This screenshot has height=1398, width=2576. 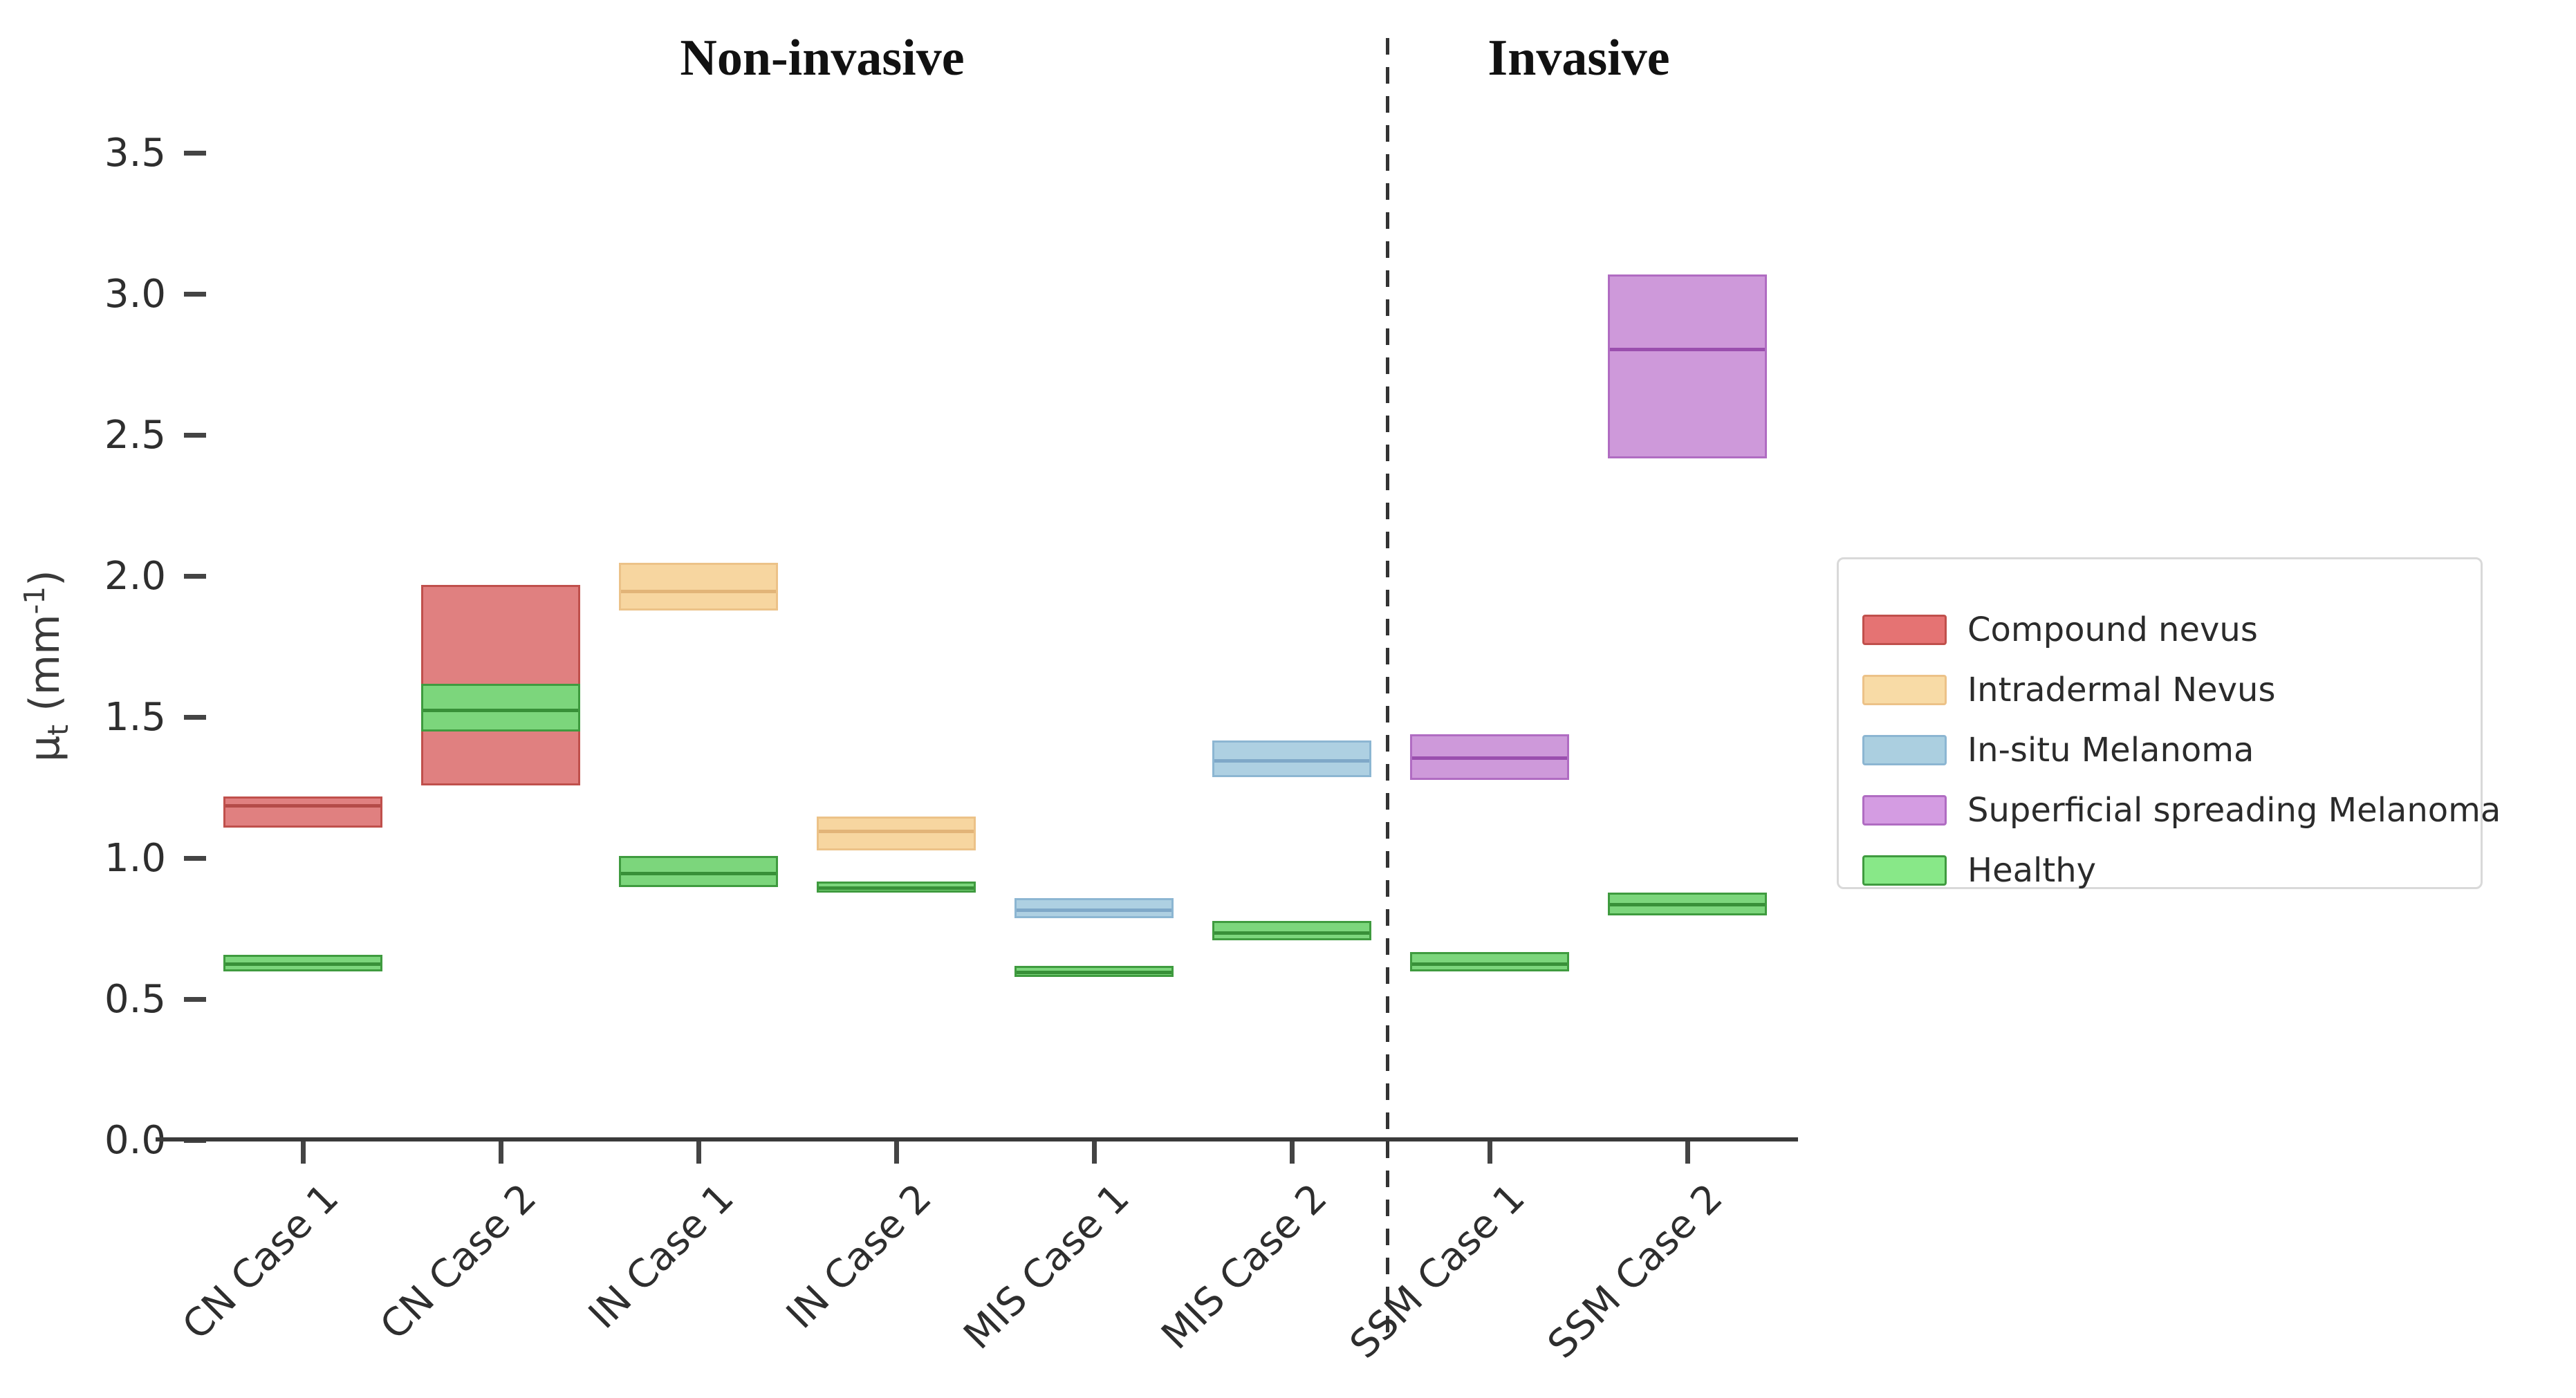 What do you see at coordinates (2234, 810) in the screenshot?
I see `legend-label: Superficial spreading Melanoma` at bounding box center [2234, 810].